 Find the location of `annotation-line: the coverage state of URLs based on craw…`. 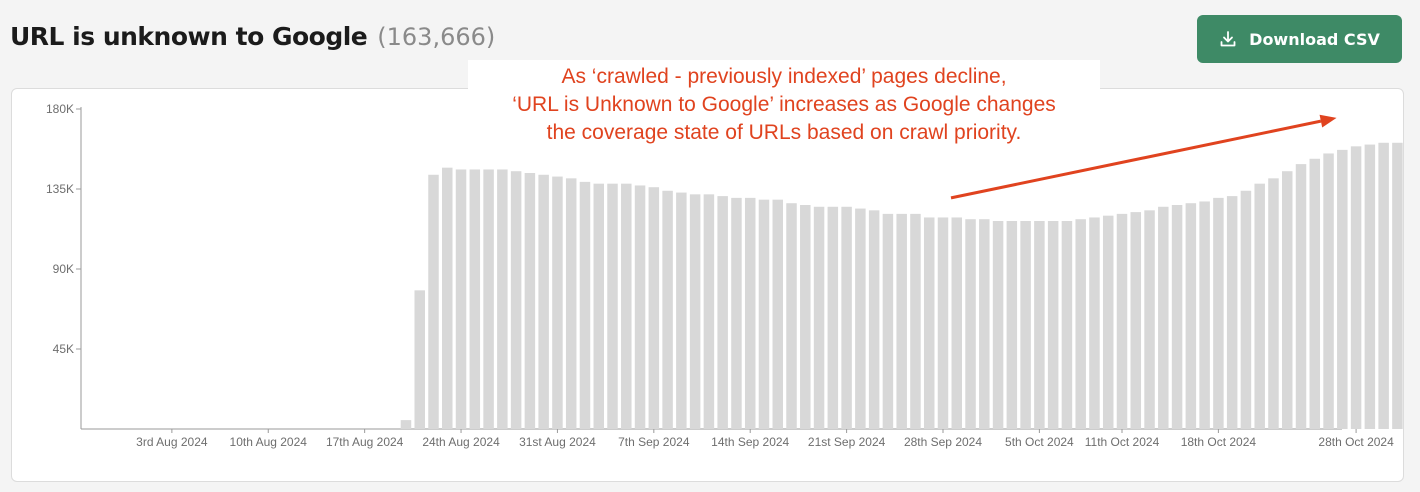

annotation-line: the coverage state of URLs based on craw… is located at coordinates (784, 132).